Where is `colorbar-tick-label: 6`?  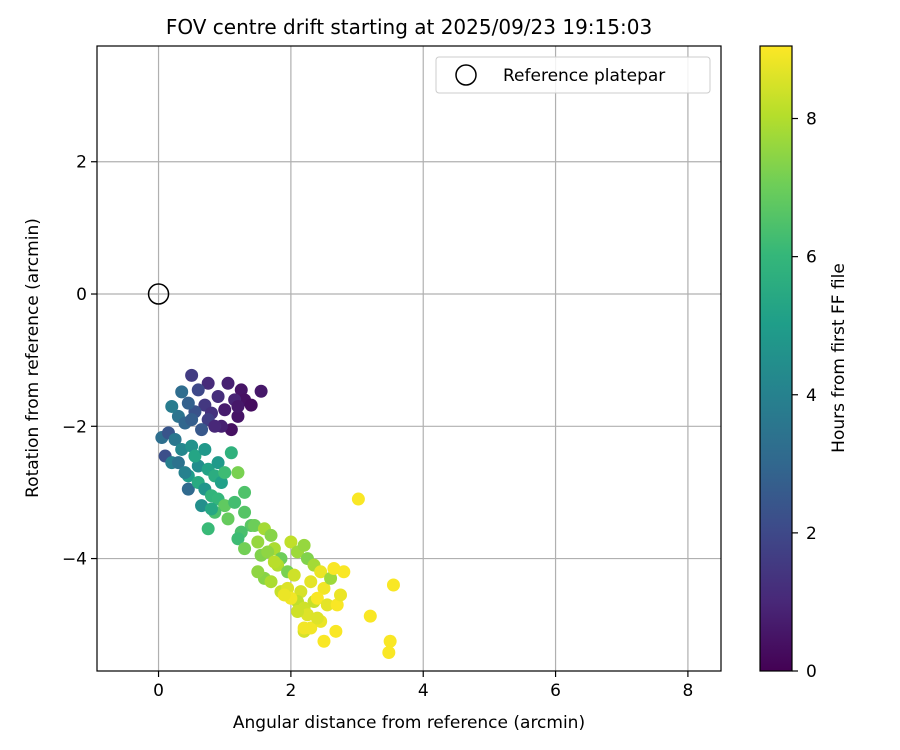
colorbar-tick-label: 6 is located at coordinates (811, 258).